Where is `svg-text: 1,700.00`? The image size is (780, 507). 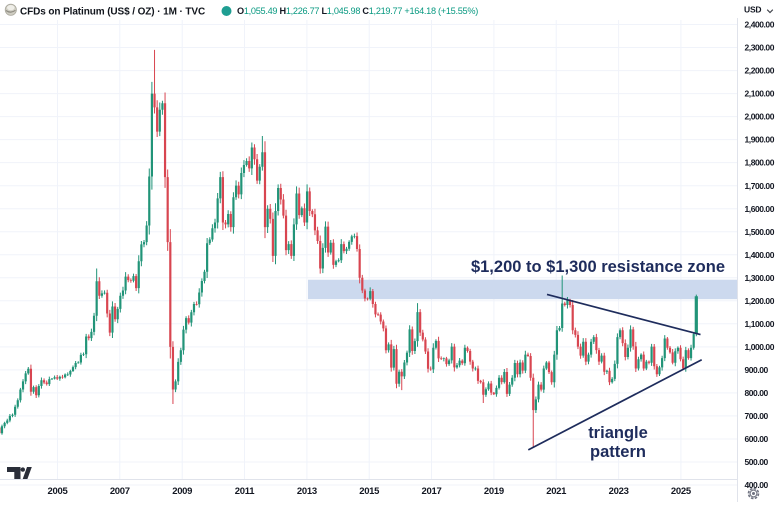 svg-text: 1,700.00 is located at coordinates (760, 186).